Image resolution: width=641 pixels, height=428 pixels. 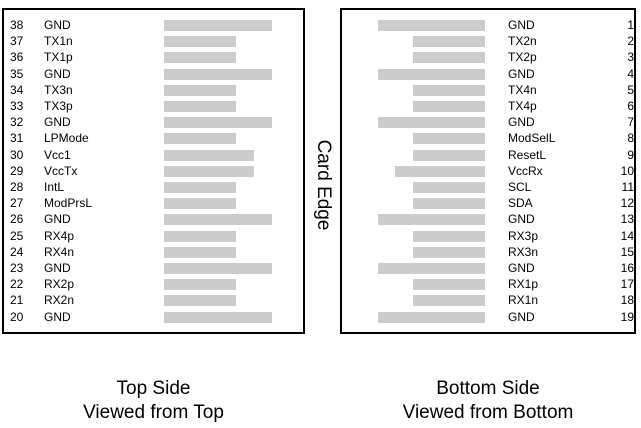 What do you see at coordinates (523, 251) in the screenshot?
I see `pin-name: RX3n` at bounding box center [523, 251].